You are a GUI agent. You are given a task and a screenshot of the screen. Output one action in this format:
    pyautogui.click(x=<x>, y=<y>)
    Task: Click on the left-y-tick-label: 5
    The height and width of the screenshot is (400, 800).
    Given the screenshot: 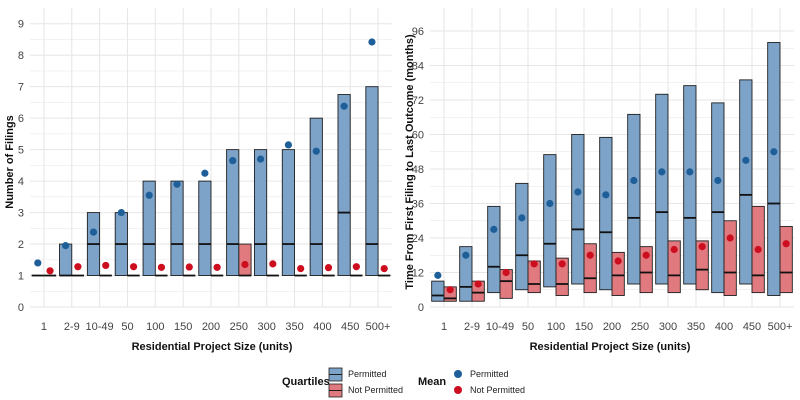 What is the action you would take?
    pyautogui.click(x=21, y=151)
    